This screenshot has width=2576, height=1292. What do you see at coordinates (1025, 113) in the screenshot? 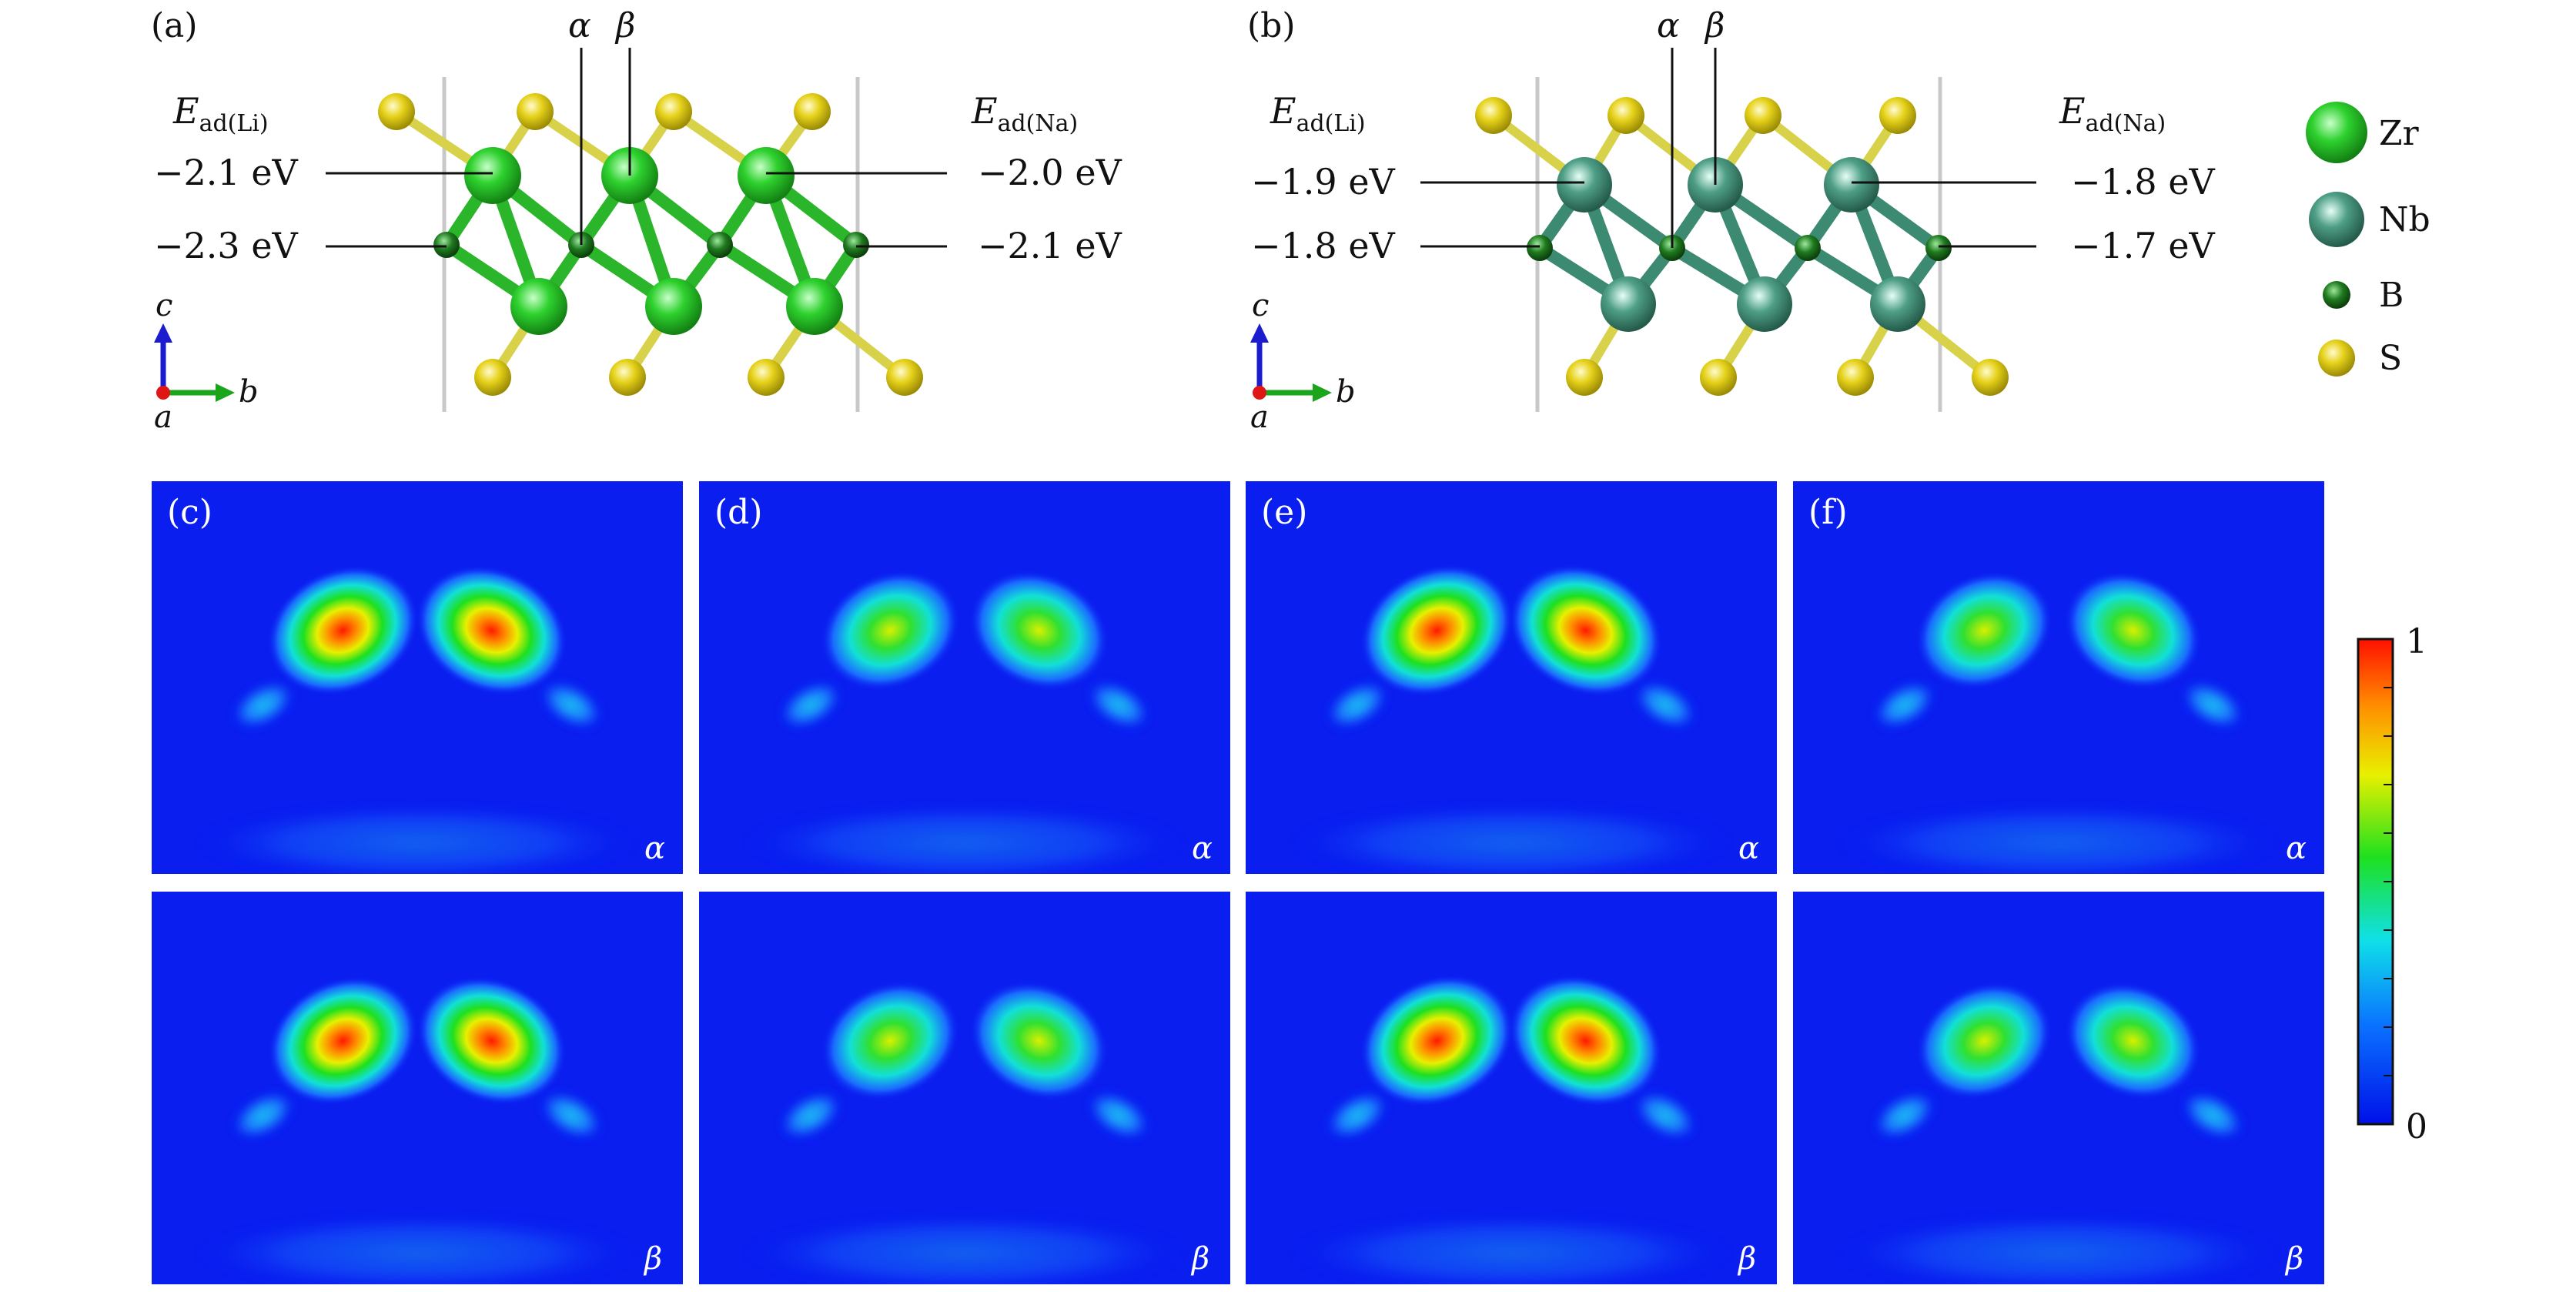
I see `ead-na-header: Ead(Na)` at bounding box center [1025, 113].